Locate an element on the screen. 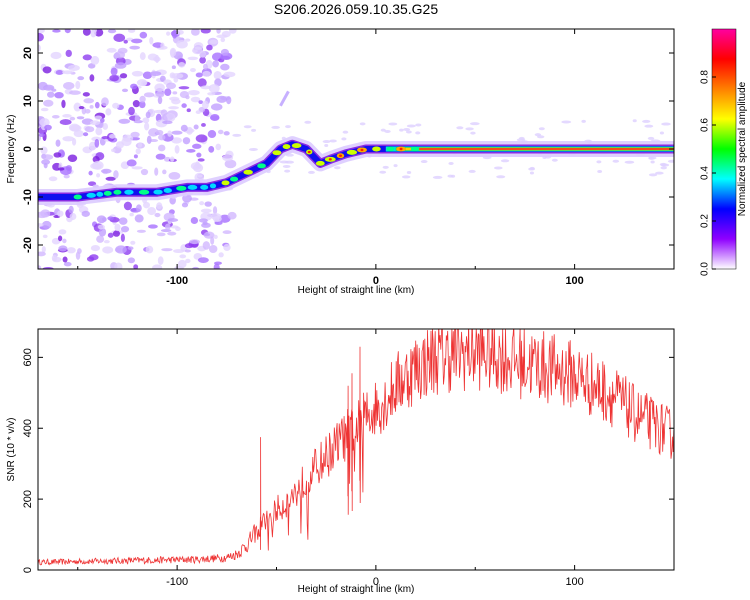  x-tick-label: 100 is located at coordinates (574, 582).